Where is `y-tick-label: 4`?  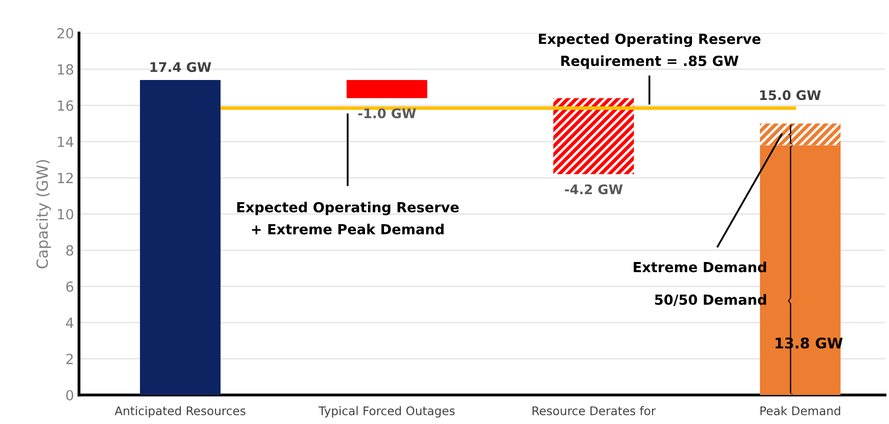
y-tick-label: 4 is located at coordinates (70, 323).